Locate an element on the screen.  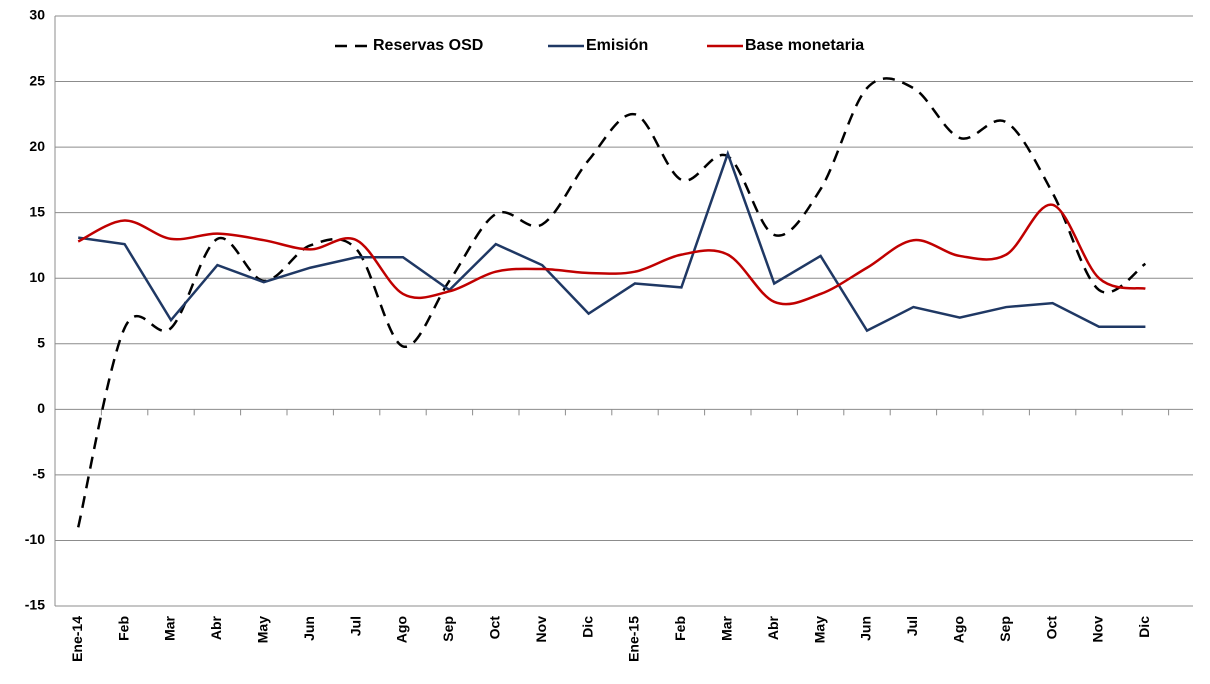
legend-label: Emisión is located at coordinates (617, 45).